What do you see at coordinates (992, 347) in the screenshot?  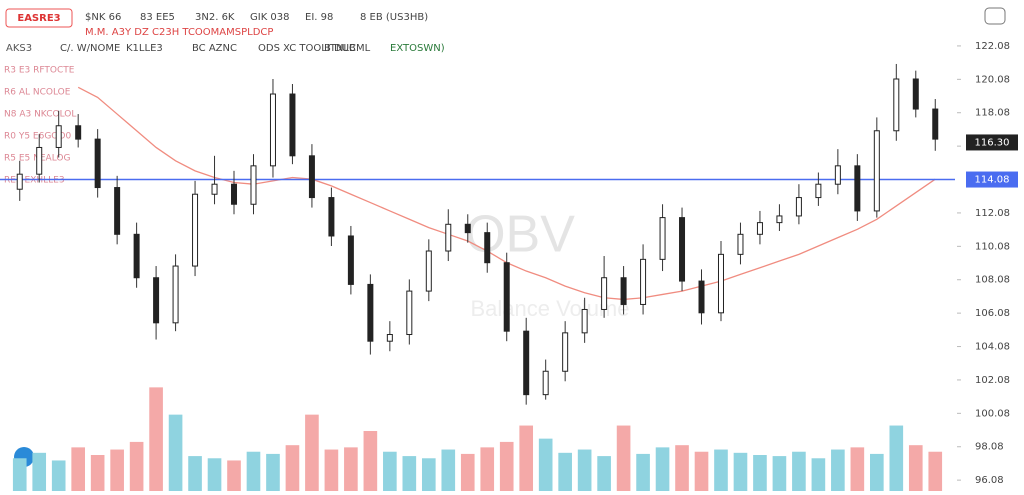 I see `y-tick-label: 104.08` at bounding box center [992, 347].